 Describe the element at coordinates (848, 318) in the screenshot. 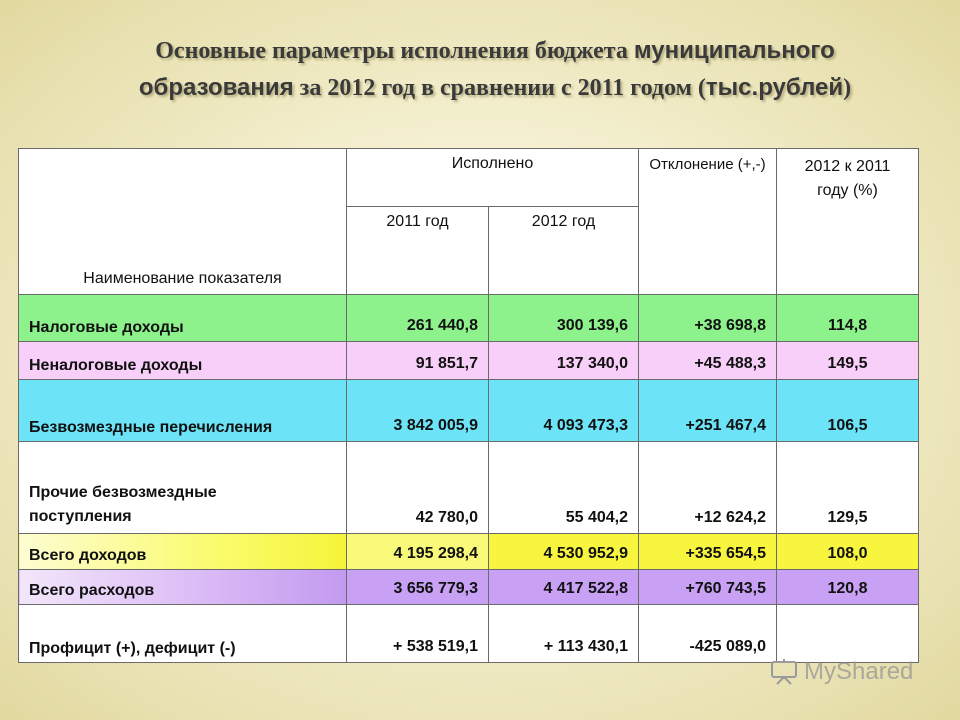

I see `cell-ratio: 114,8` at that location.